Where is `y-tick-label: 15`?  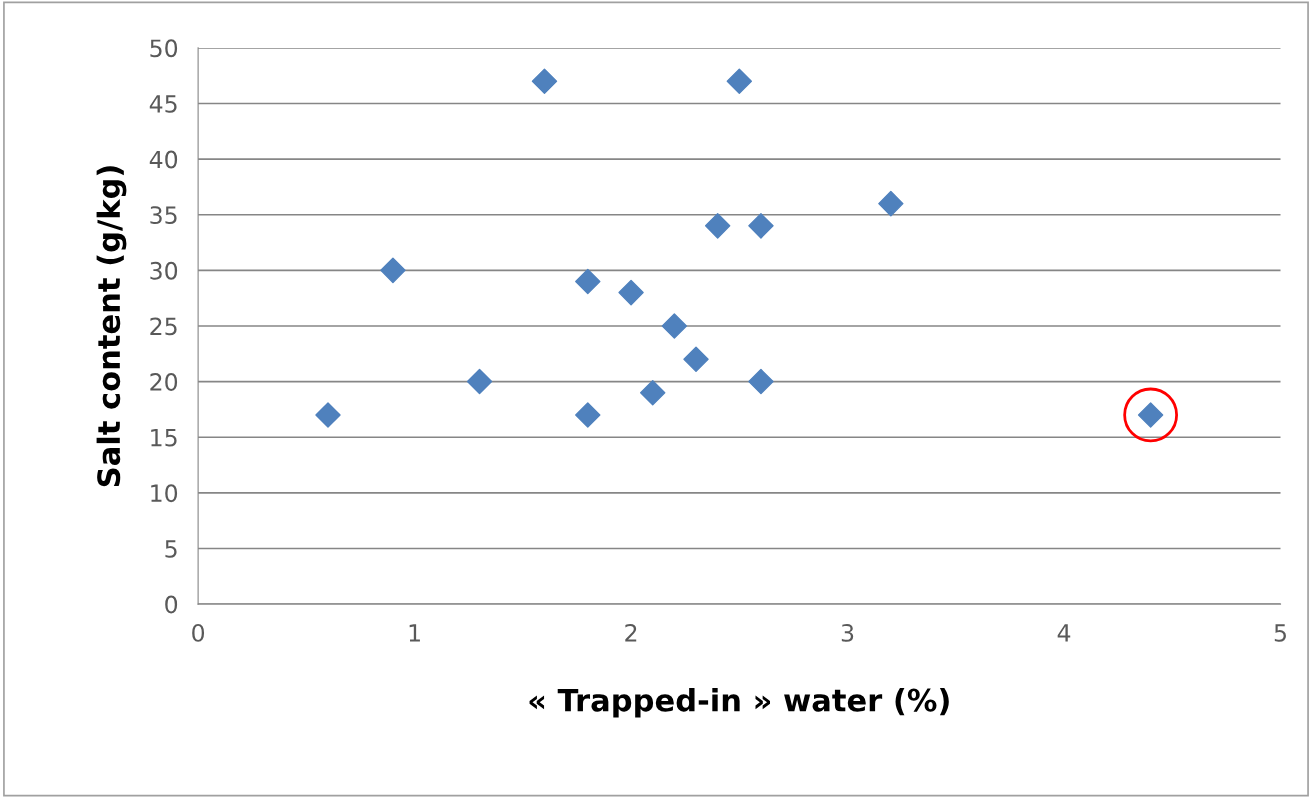 y-tick-label: 15 is located at coordinates (164, 437).